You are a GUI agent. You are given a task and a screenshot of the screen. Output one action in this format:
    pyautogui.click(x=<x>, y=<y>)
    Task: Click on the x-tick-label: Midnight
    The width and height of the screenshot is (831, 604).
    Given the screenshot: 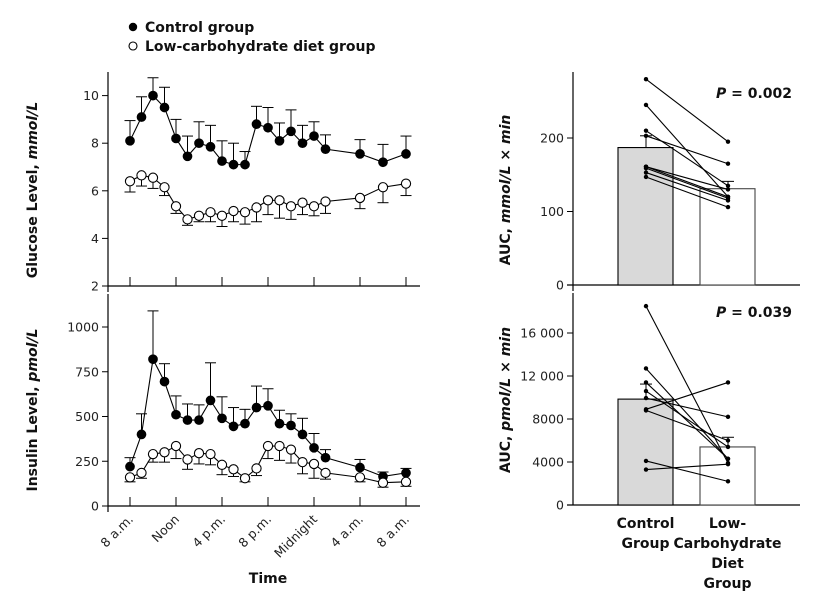 What is the action you would take?
    pyautogui.click(x=295, y=535)
    